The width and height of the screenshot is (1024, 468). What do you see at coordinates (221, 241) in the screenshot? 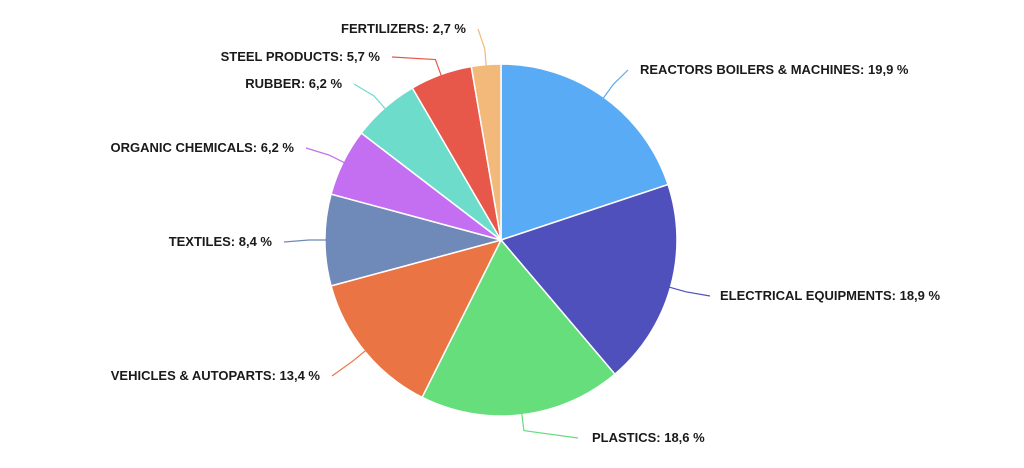
I see `slice-label: TEXTILES: 8,4 %` at bounding box center [221, 241].